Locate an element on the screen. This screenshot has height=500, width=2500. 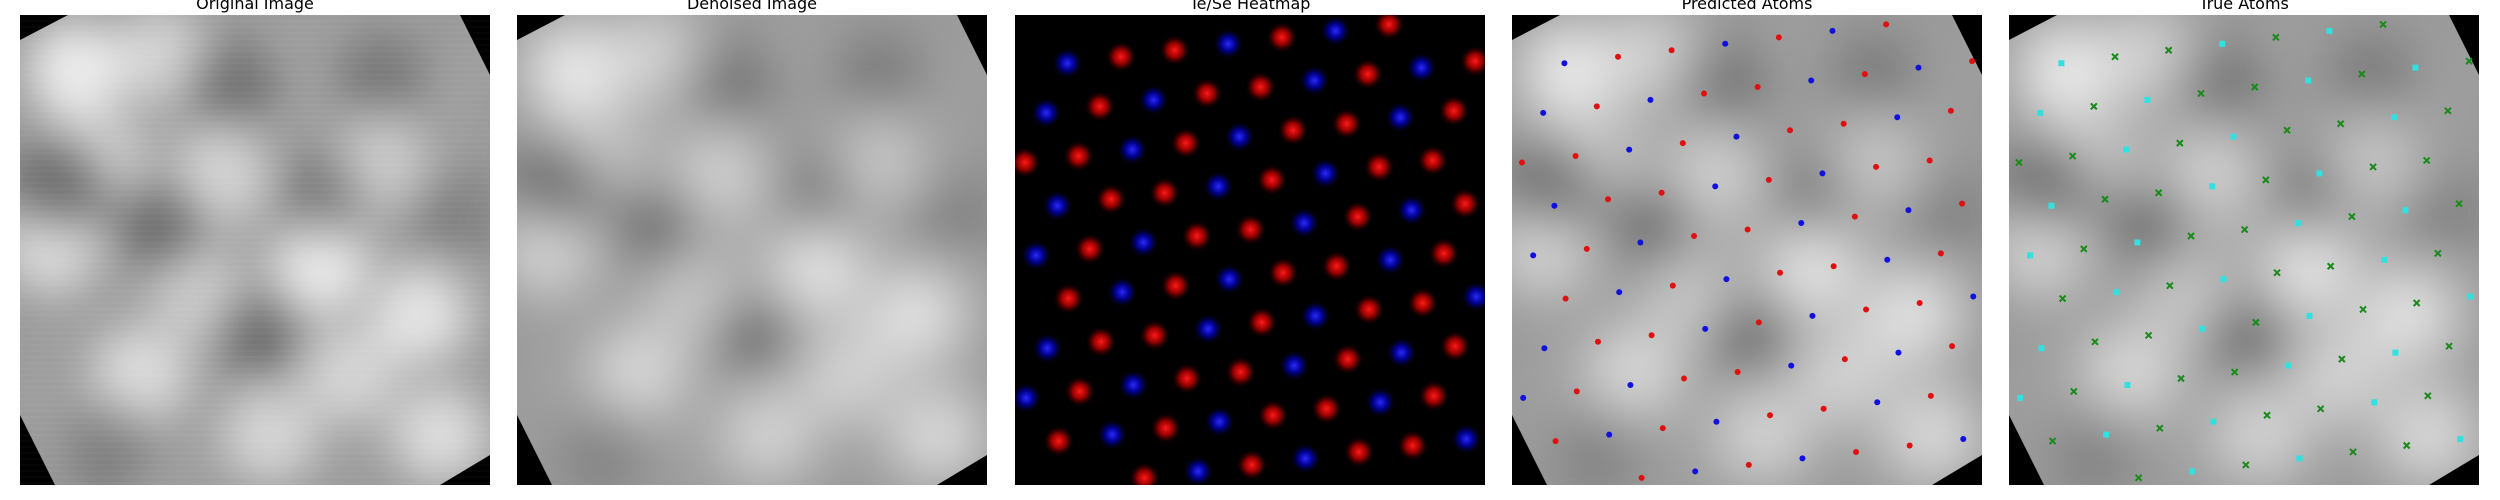
panel-title: Original Image is located at coordinates (255, 6).